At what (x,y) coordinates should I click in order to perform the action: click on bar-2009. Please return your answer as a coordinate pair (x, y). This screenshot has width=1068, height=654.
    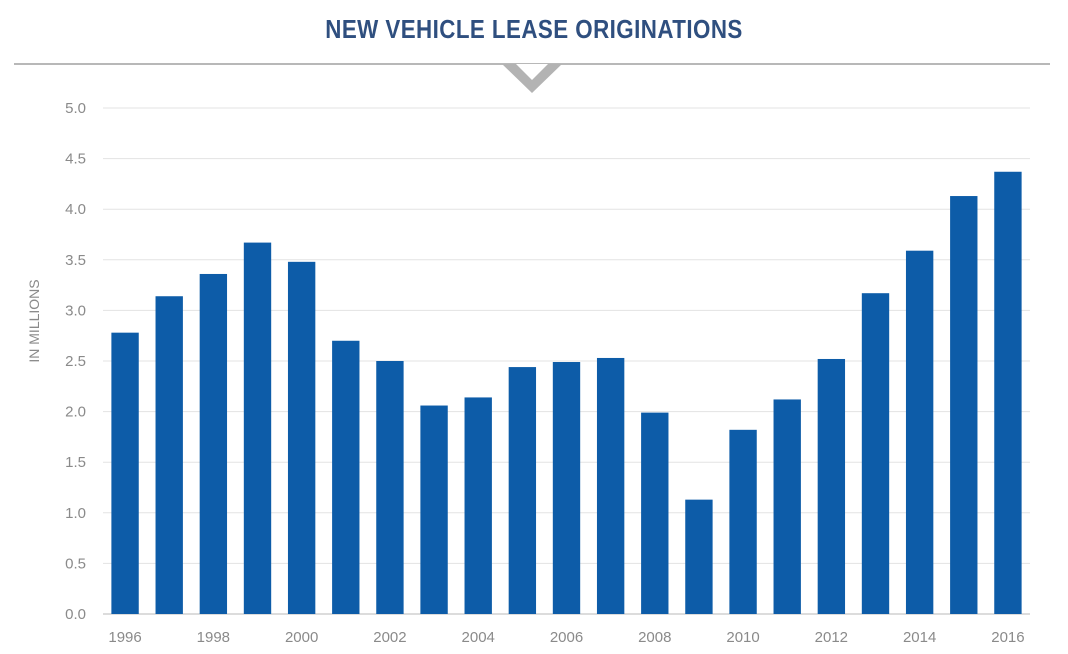
    Looking at the image, I should click on (699, 556).